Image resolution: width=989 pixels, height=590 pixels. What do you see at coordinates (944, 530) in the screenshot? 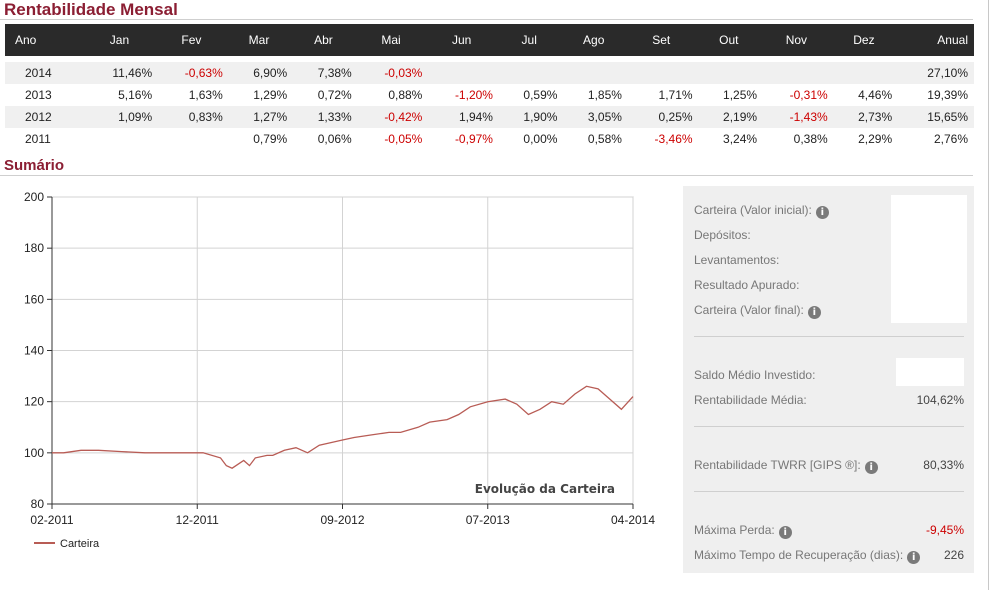
I see `summary-value: -9,45%` at bounding box center [944, 530].